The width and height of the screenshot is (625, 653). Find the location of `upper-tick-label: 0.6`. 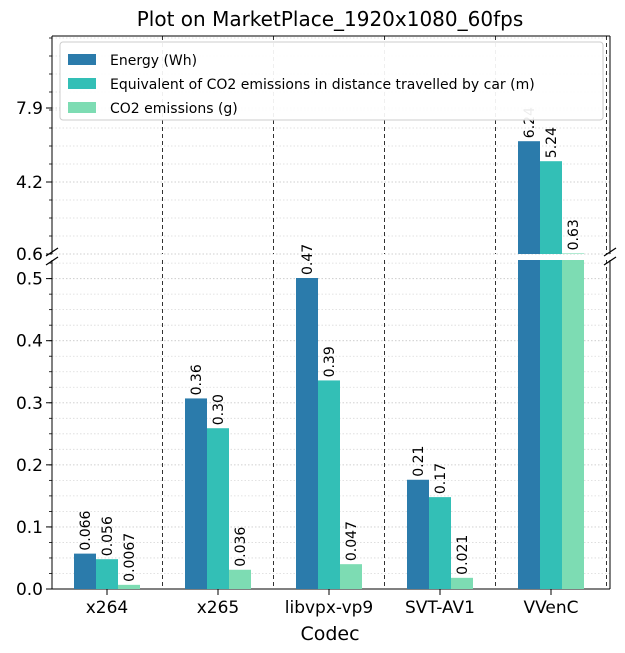

upper-tick-label: 0.6 is located at coordinates (29, 255).